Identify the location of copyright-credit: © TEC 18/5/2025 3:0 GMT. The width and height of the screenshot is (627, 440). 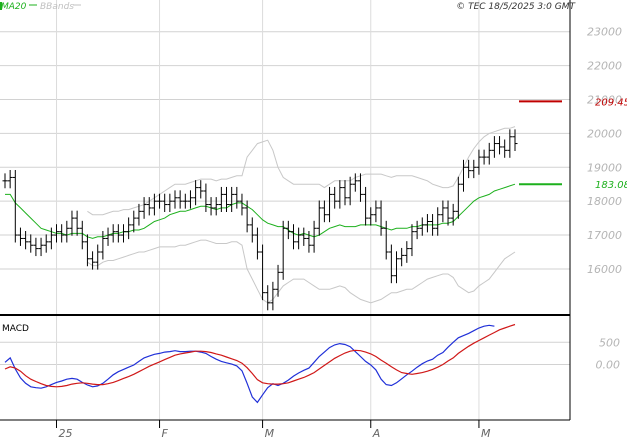
(516, 7).